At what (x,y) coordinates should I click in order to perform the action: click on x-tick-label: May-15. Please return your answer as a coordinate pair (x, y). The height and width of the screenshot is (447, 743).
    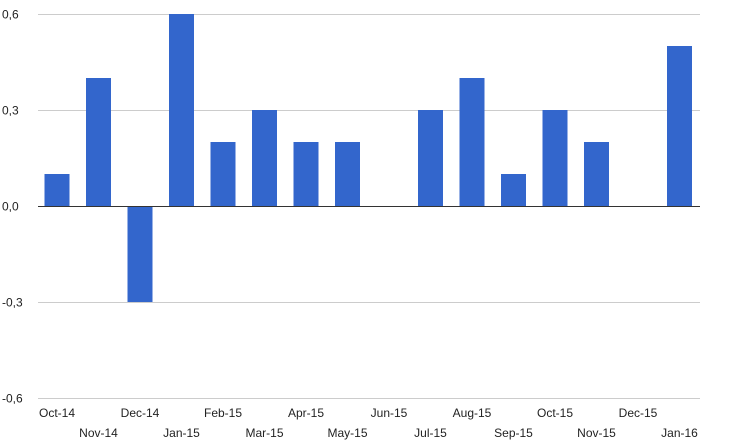
    Looking at the image, I should click on (347, 433).